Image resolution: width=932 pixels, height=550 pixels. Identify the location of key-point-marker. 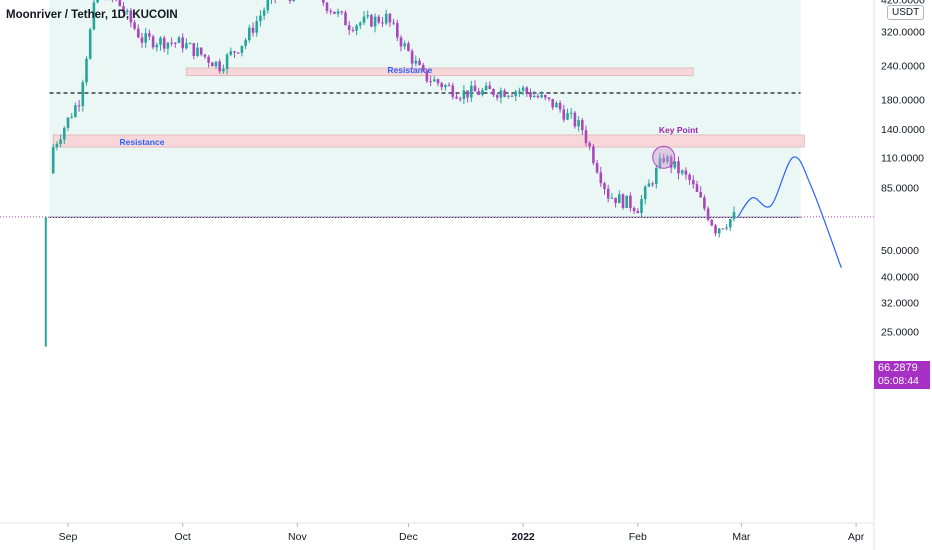
(664, 157).